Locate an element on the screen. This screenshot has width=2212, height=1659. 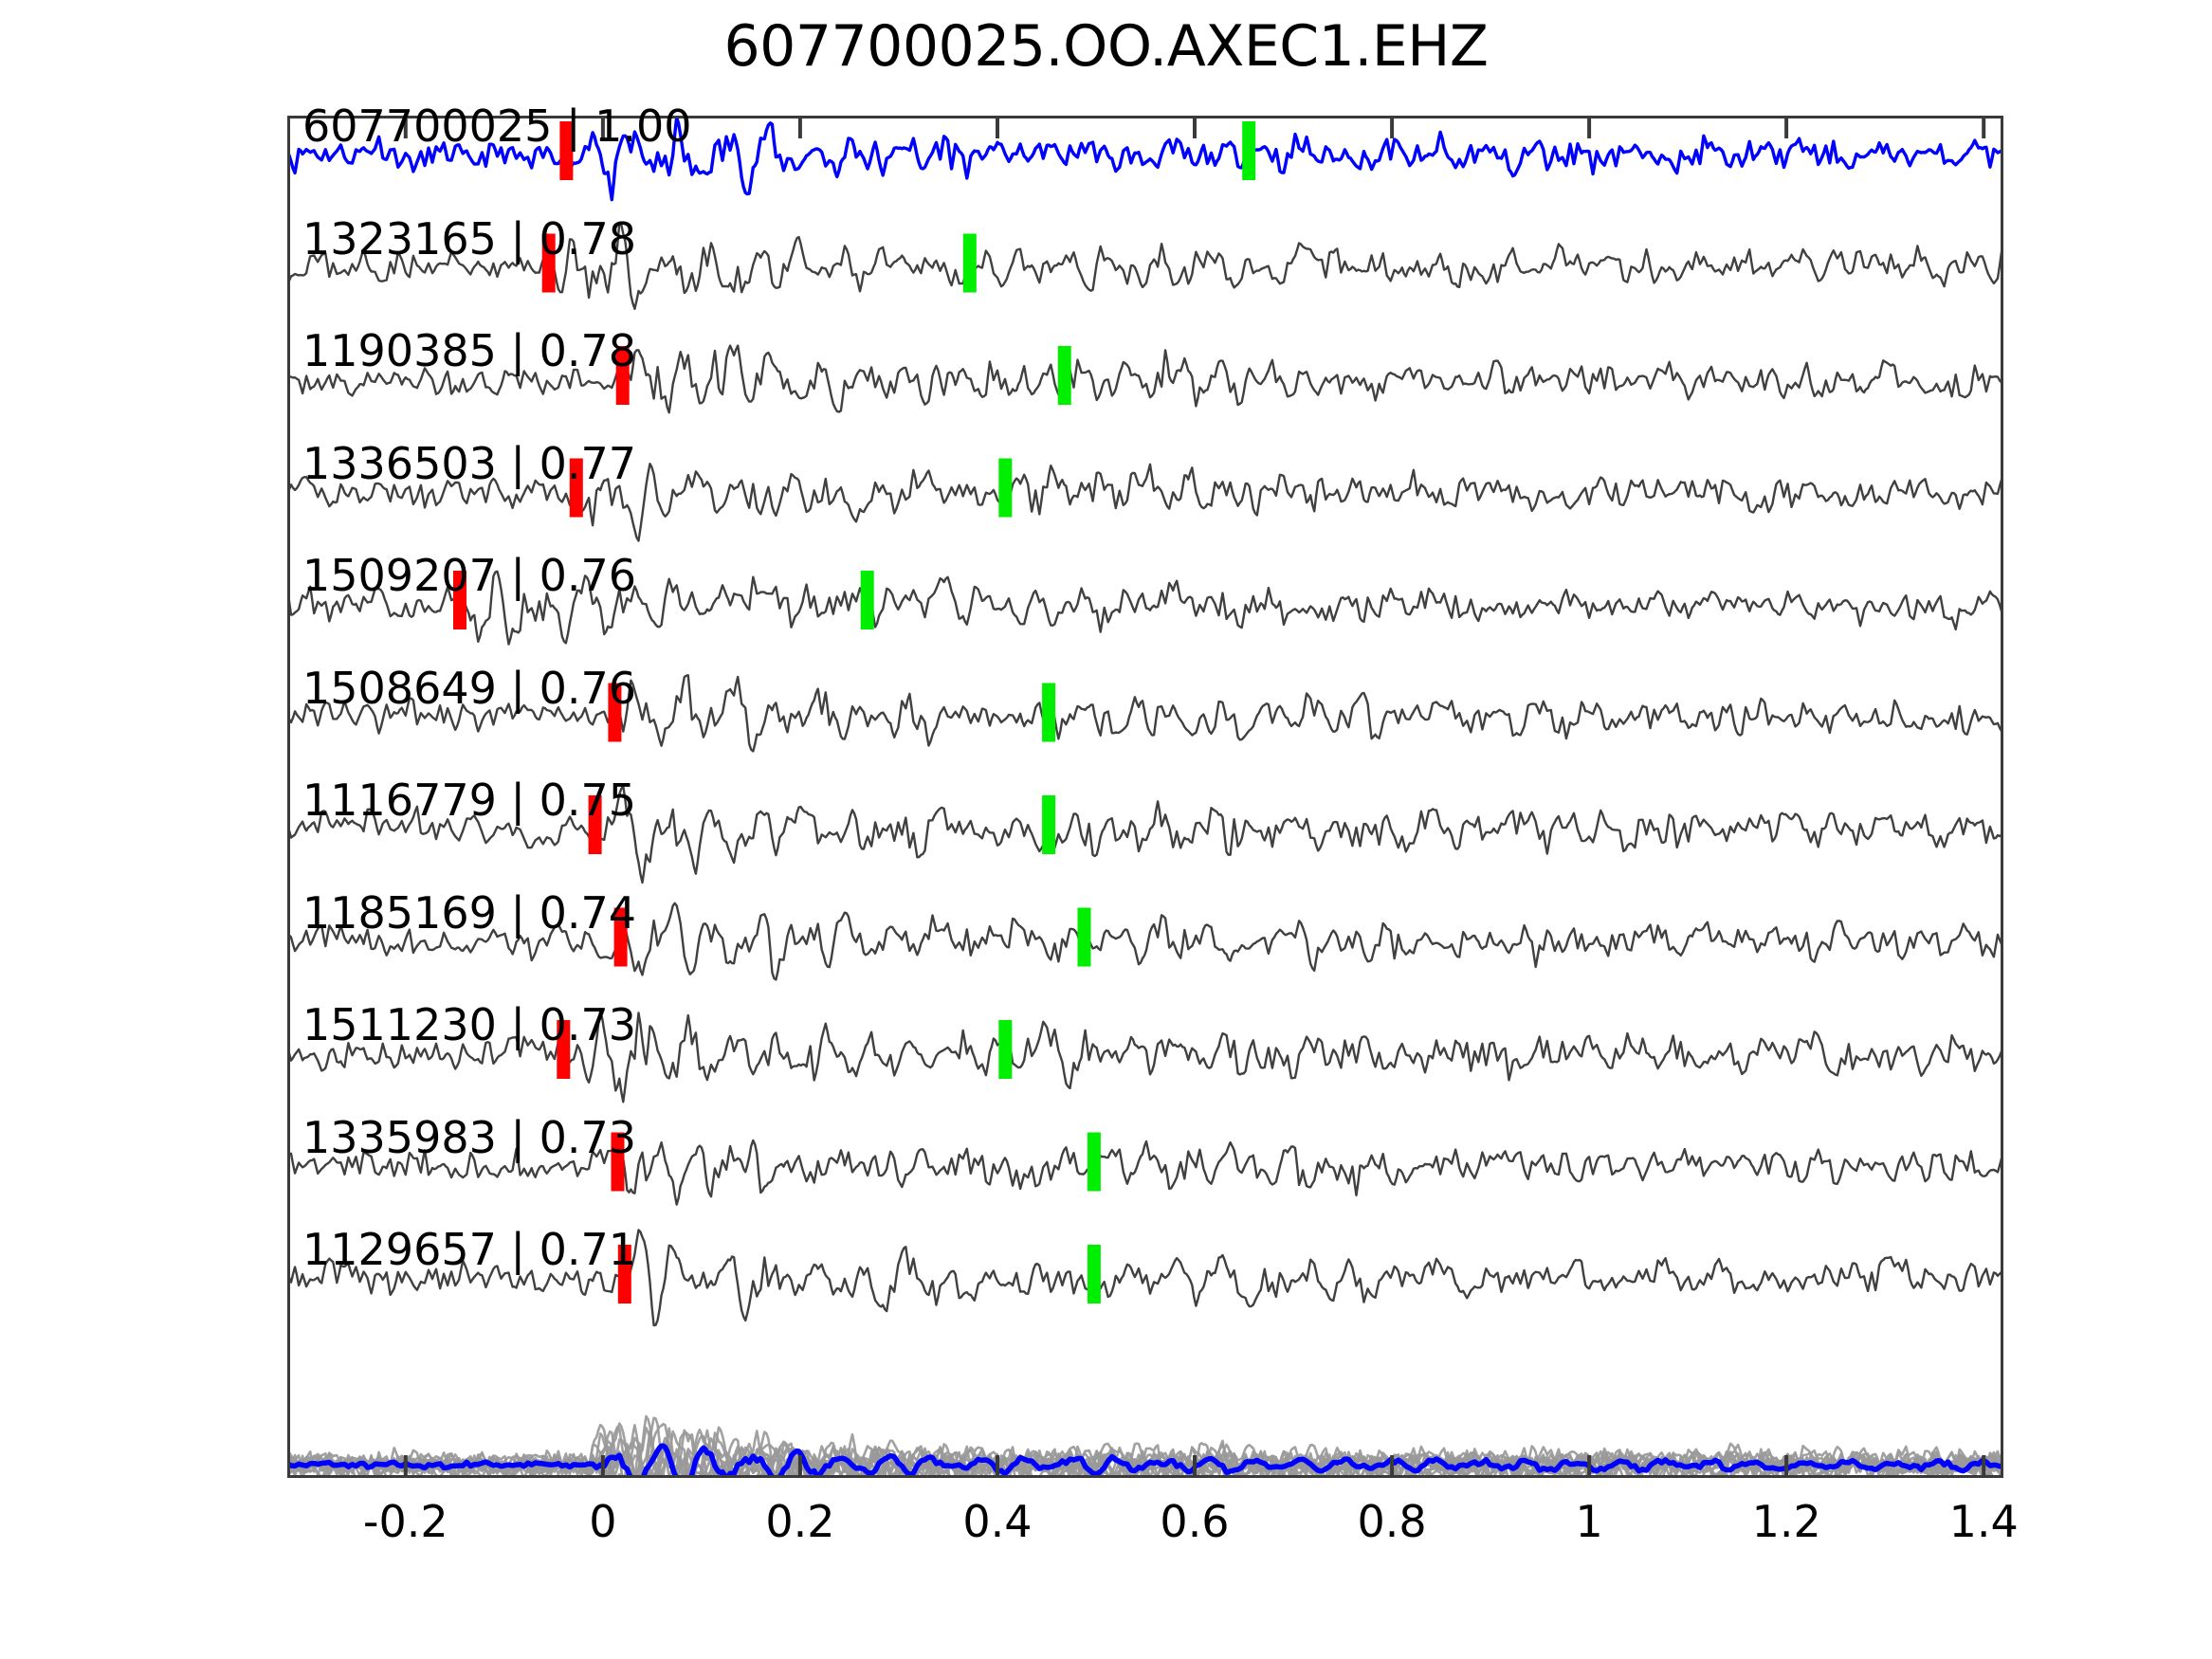
x-tick-label: 0.4 is located at coordinates (997, 1521).